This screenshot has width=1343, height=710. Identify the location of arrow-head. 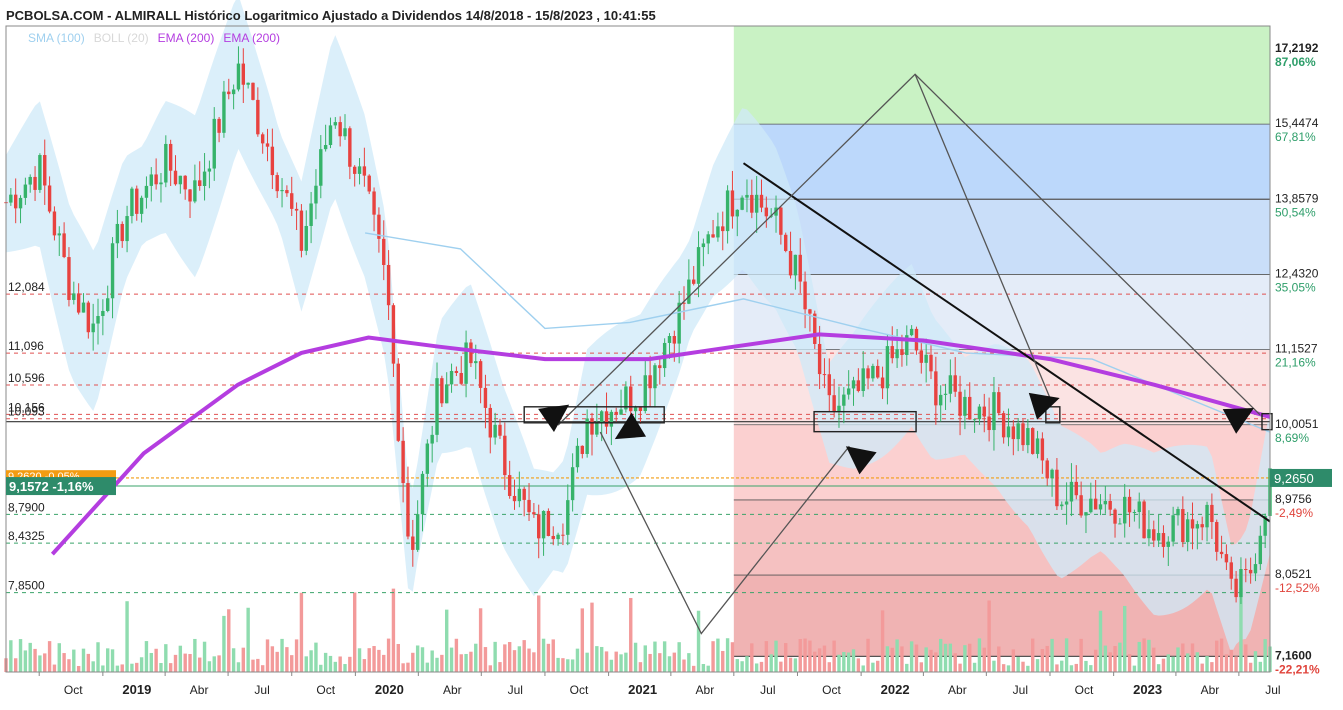
(861, 460).